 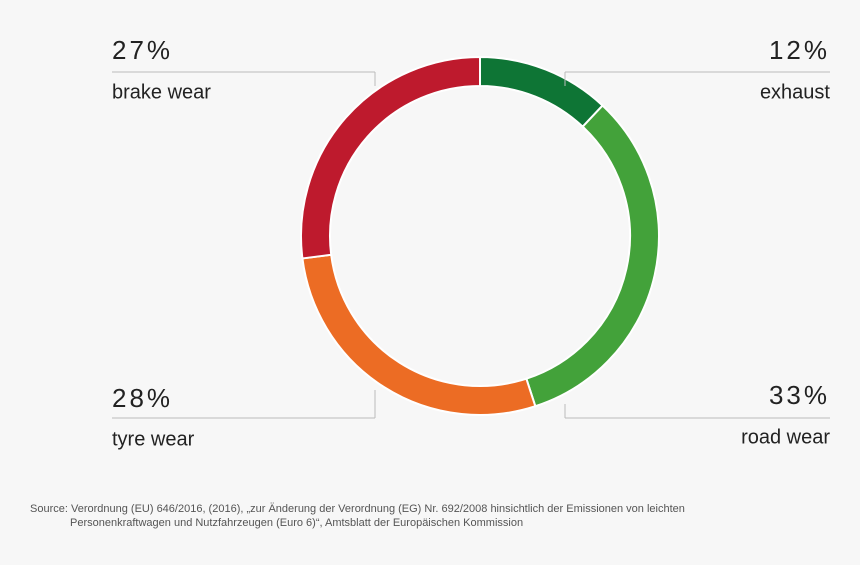 I want to click on value-label: 12%, so click(x=799, y=50).